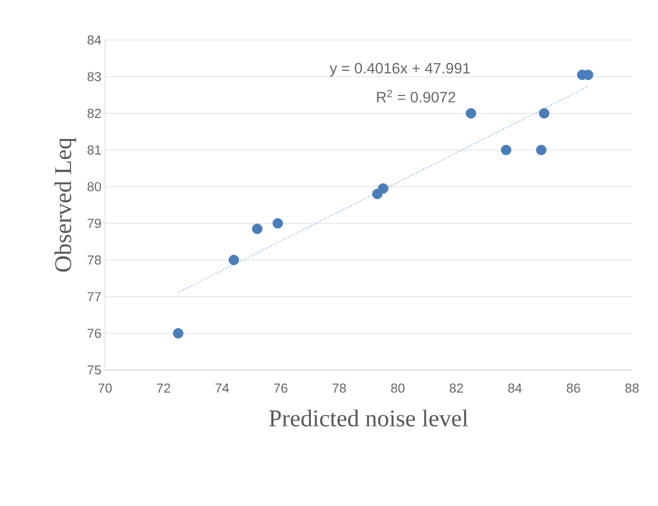  What do you see at coordinates (95, 40) in the screenshot?
I see `y-tick-label: 84` at bounding box center [95, 40].